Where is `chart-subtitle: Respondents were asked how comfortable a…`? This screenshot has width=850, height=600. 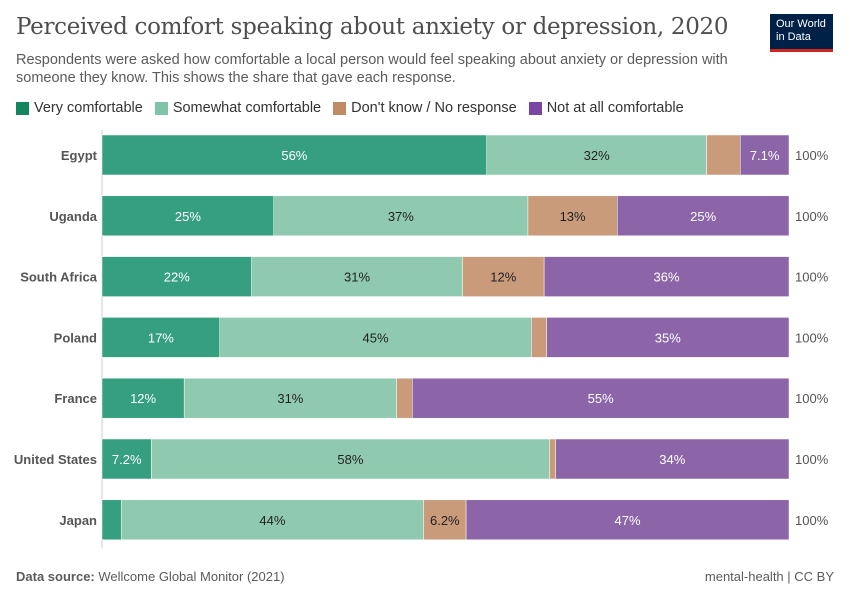
chart-subtitle: Respondents were asked how comfortable a… is located at coordinates (372, 69).